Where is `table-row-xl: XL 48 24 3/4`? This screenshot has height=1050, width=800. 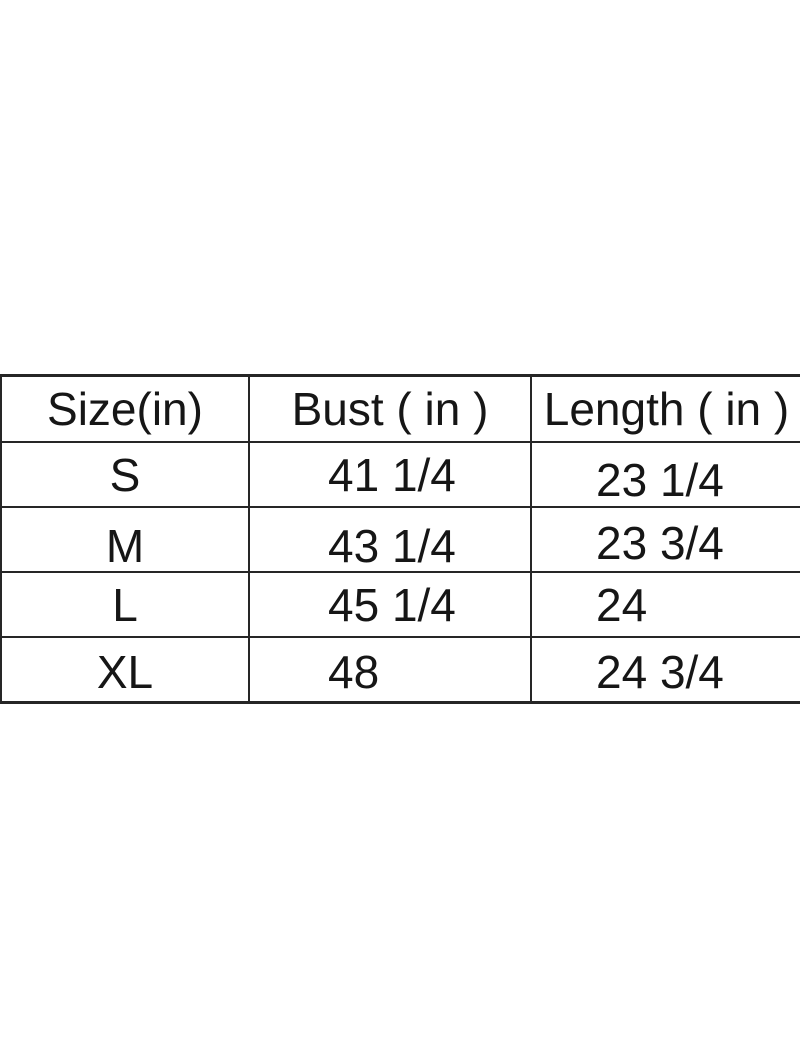
table-row-xl: XL 48 24 3/4 is located at coordinates (400, 670).